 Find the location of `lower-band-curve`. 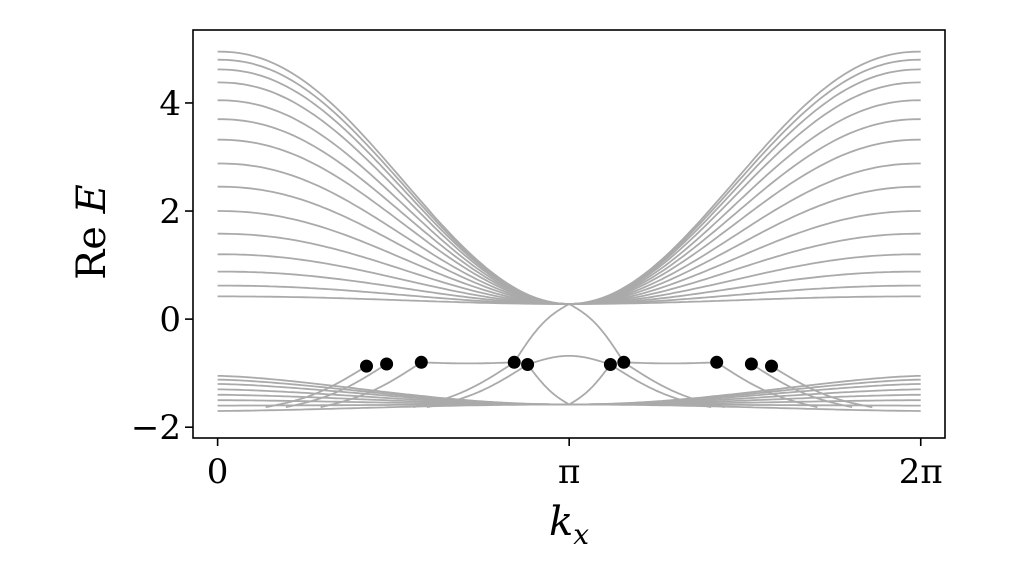

lower-band-curve is located at coordinates (569, 399).